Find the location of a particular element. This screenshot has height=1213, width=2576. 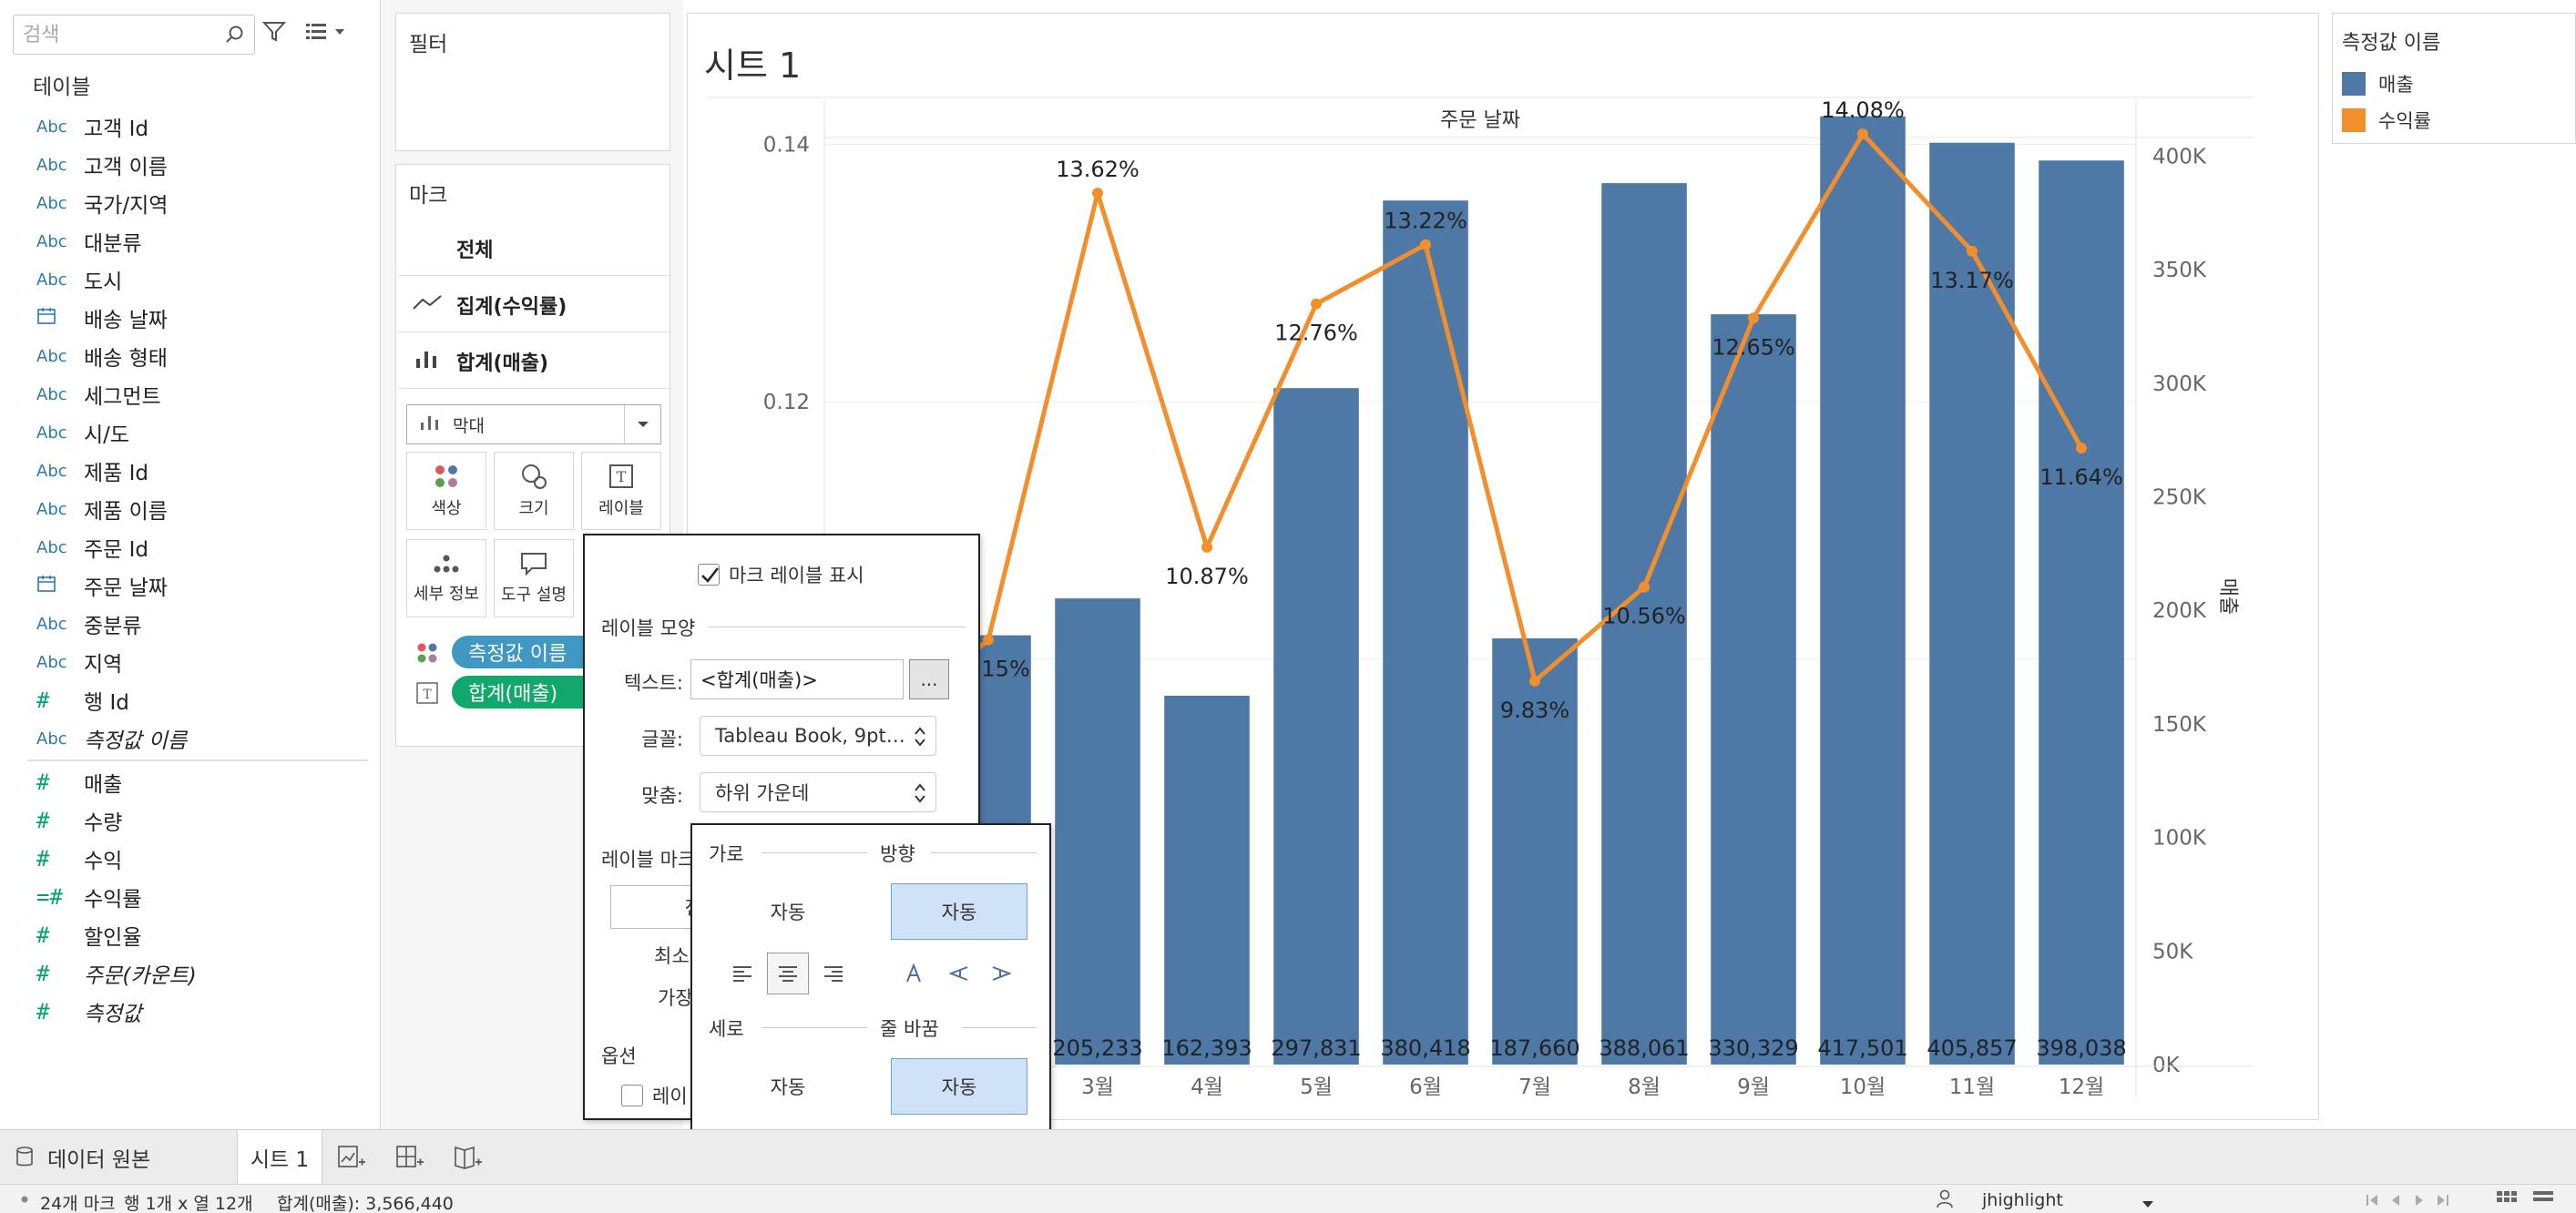

right-axis-tick: 250K is located at coordinates (2179, 497).